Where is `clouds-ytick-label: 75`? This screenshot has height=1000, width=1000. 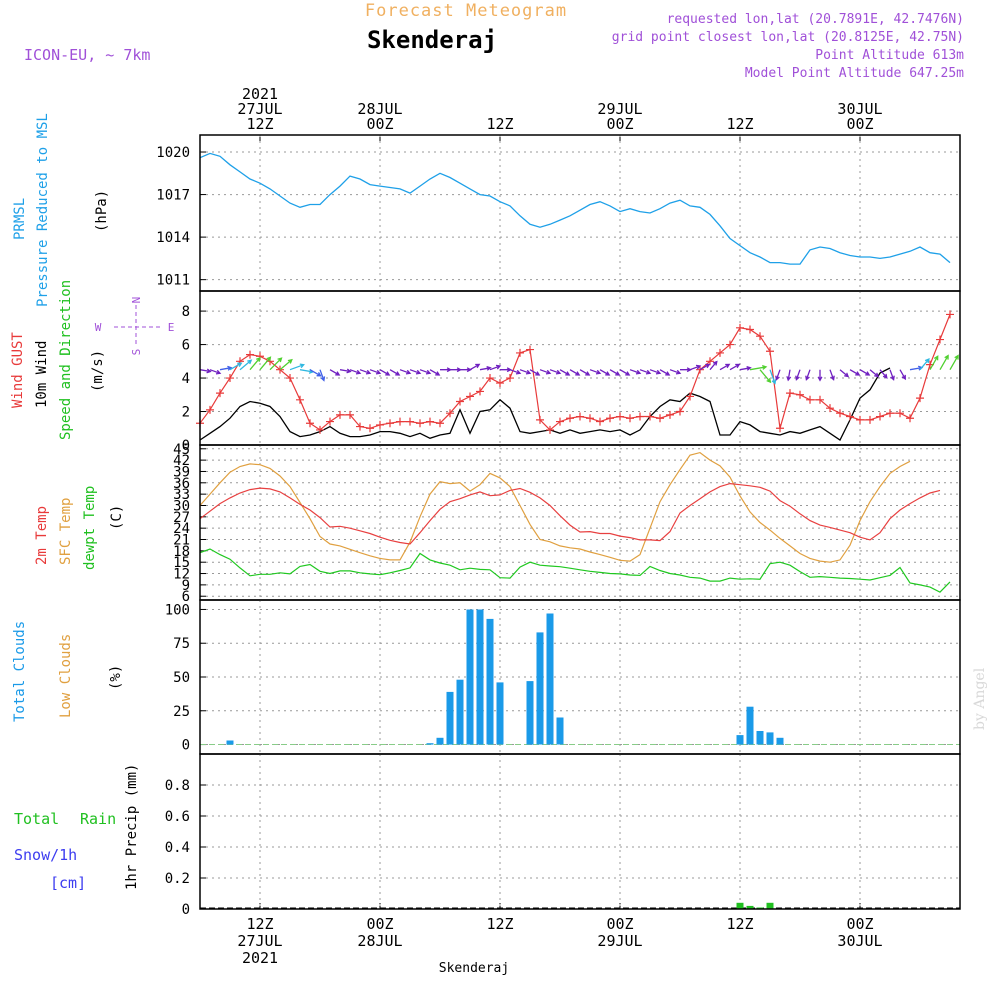
clouds-ytick-label: 75 is located at coordinates (181, 644).